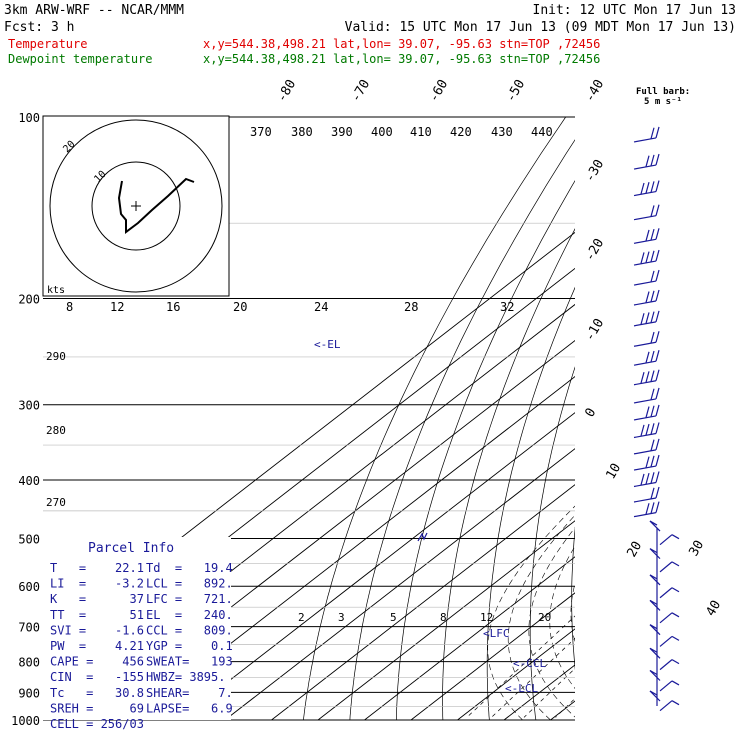 The height and width of the screenshot is (744, 740). I want to click on temperature-profile, so click(676, 417).